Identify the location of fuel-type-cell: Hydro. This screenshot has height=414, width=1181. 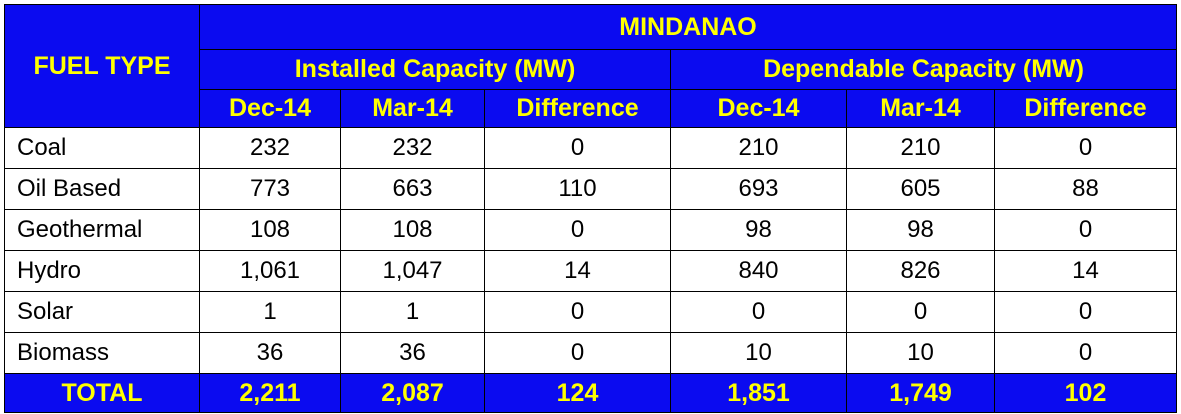
(102, 271).